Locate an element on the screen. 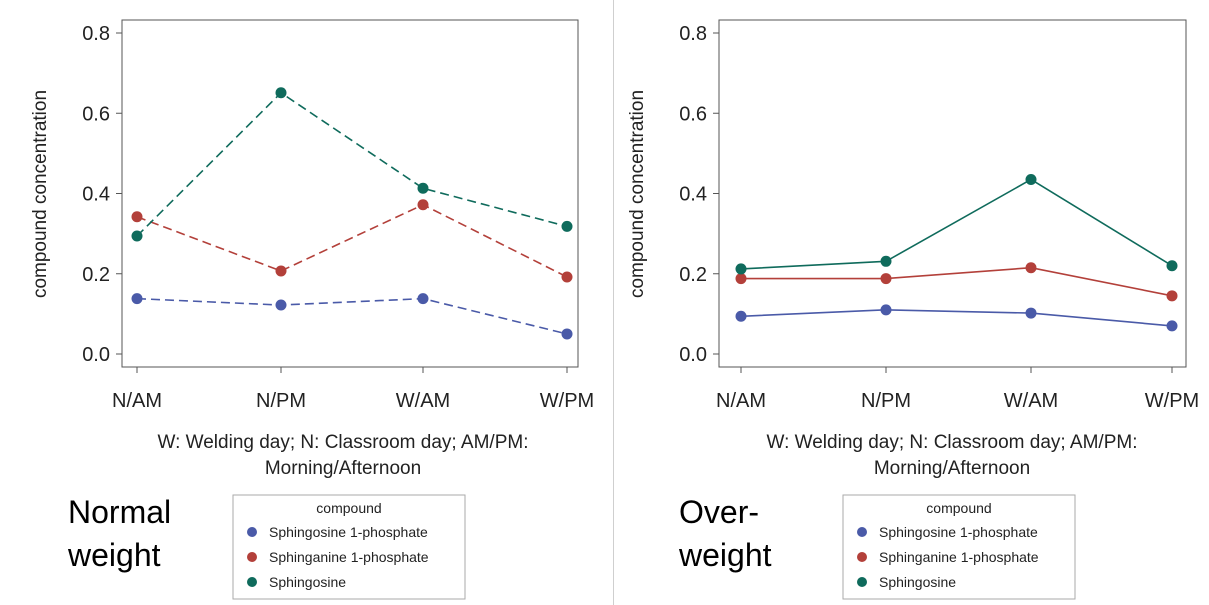 This screenshot has height=605, width=1209. panel-group-label: Normal is located at coordinates (119, 512).